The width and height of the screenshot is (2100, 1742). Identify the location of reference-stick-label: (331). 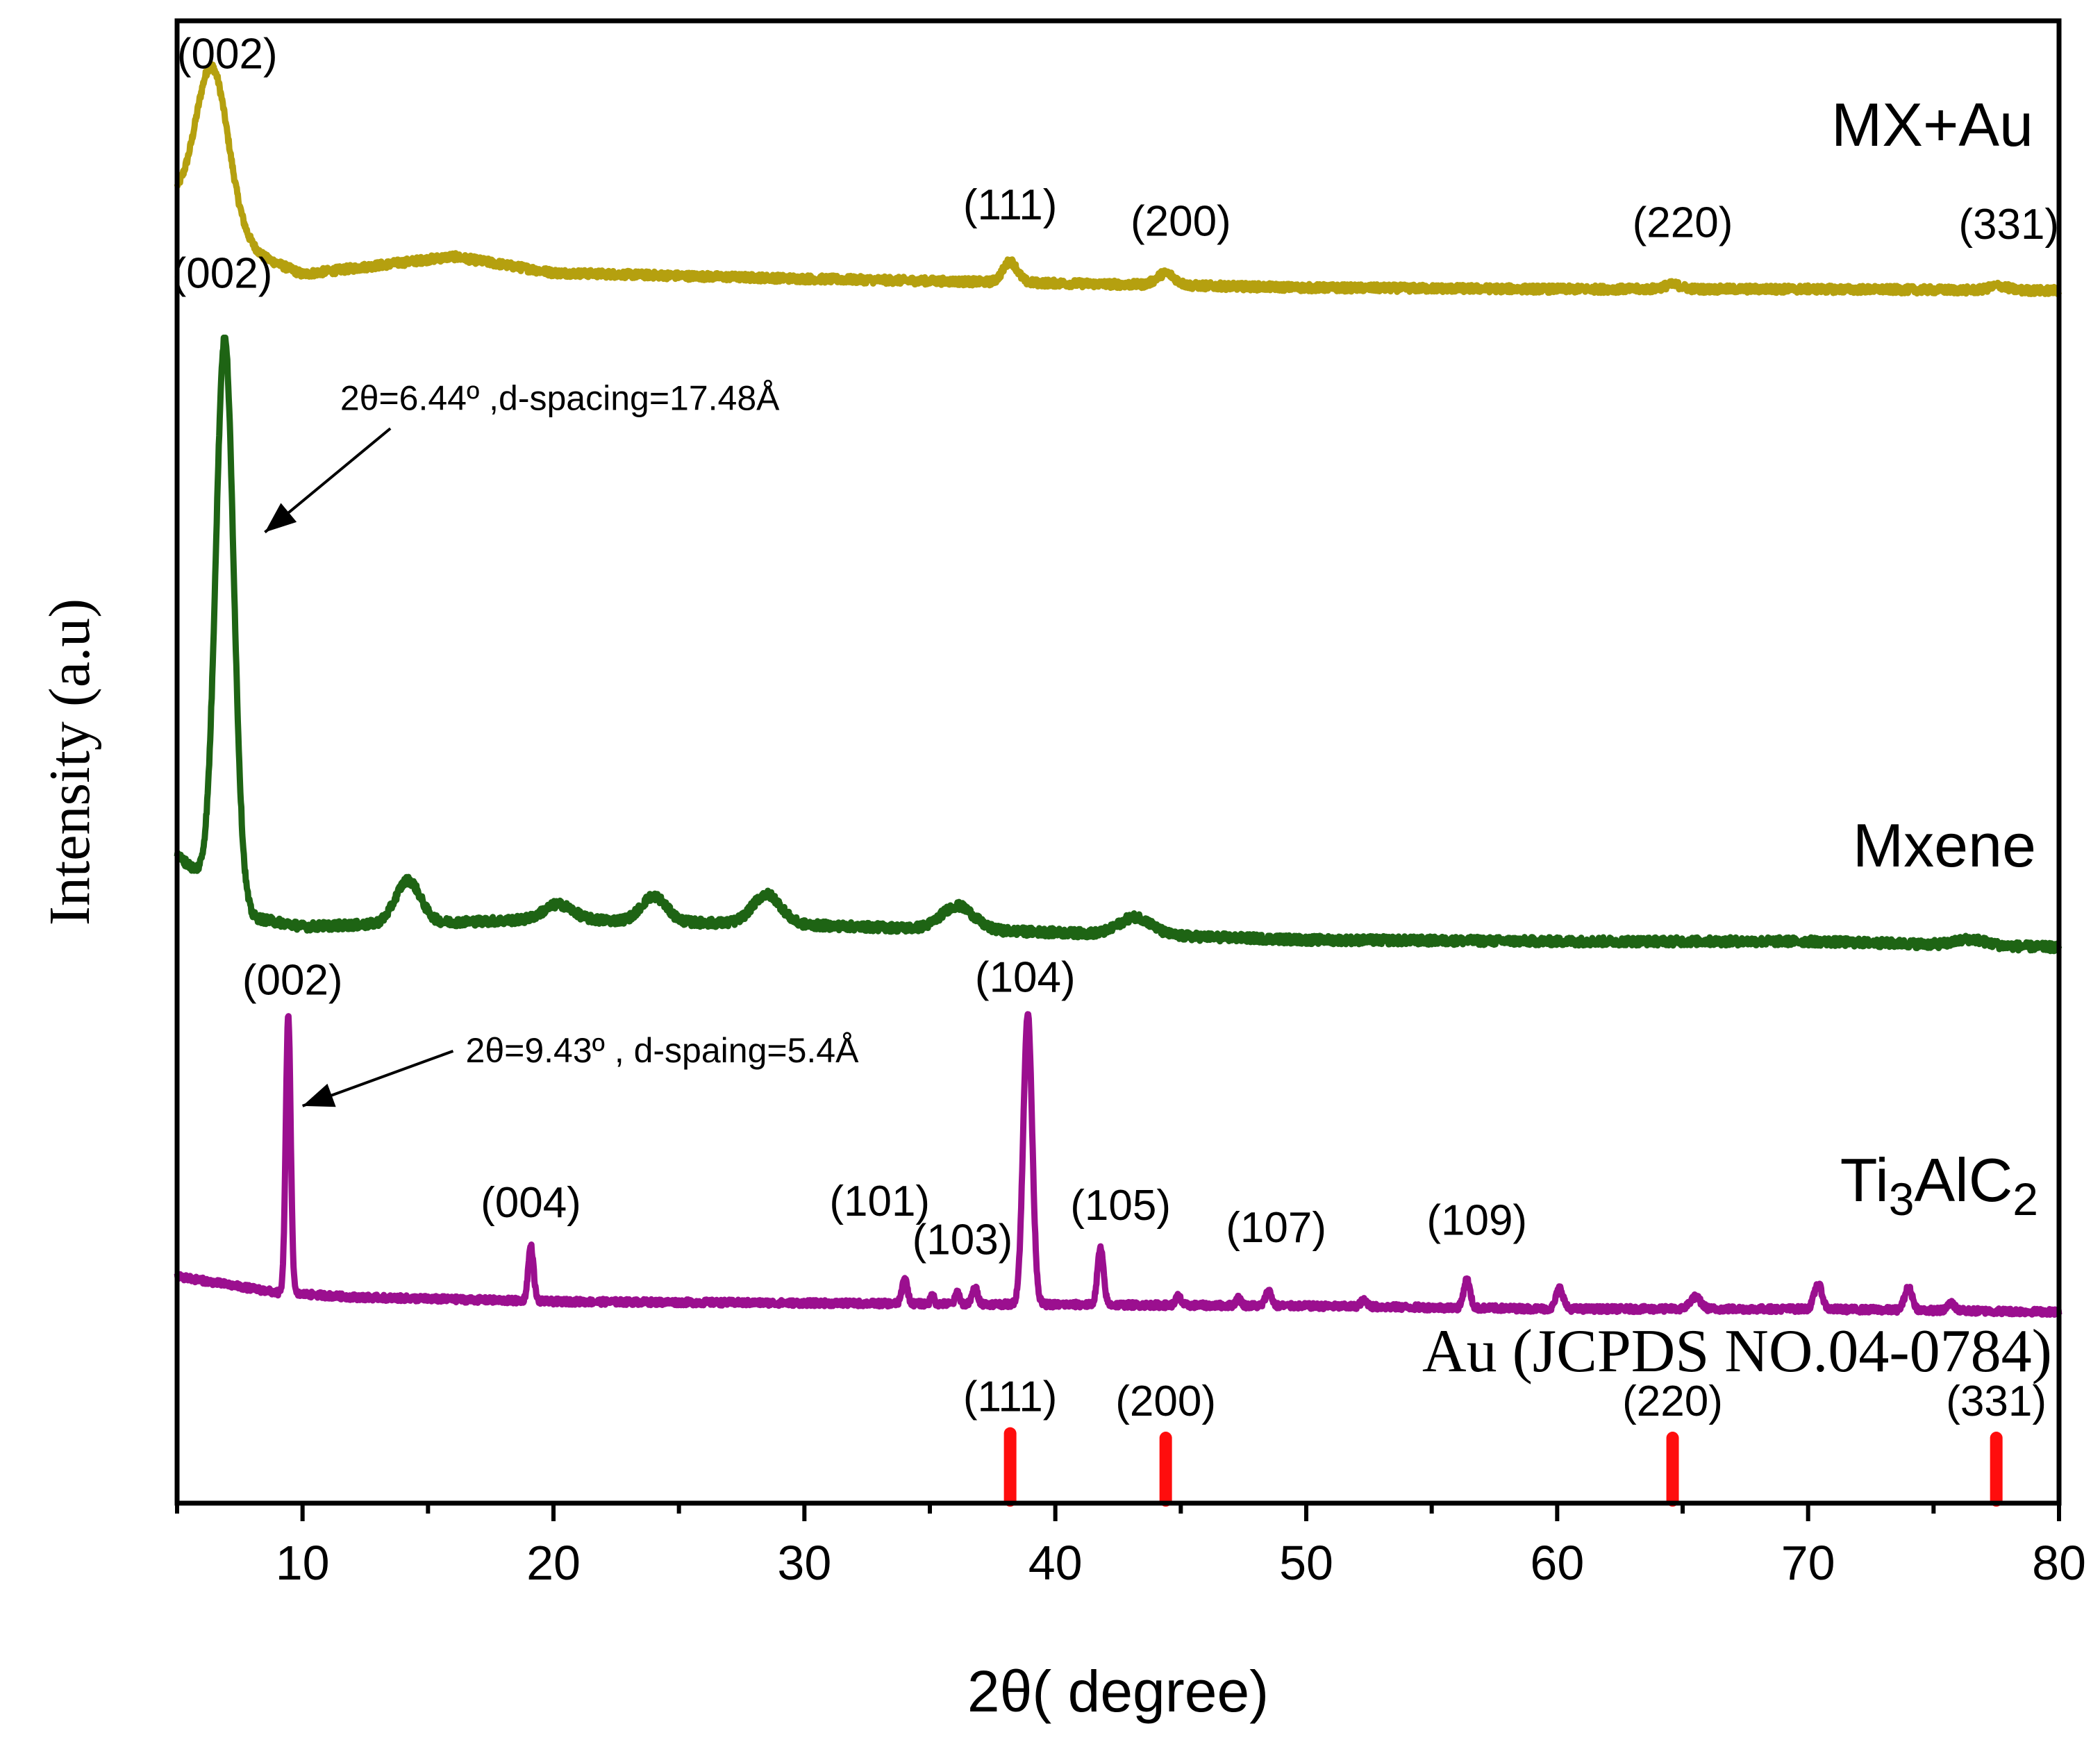
(1996, 1401).